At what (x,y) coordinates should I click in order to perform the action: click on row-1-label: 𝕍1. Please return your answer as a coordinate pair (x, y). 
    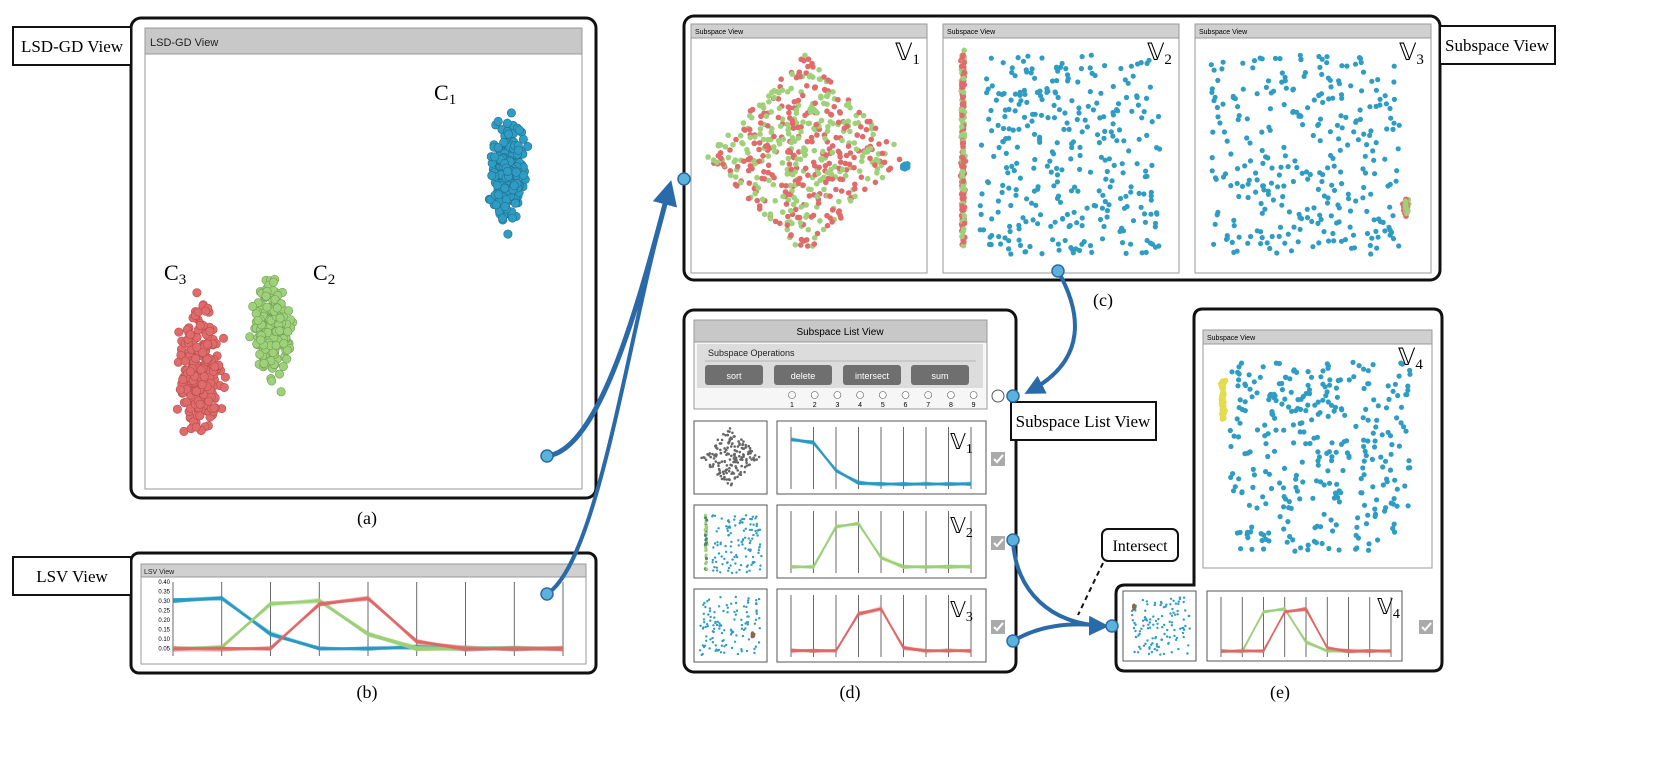
    Looking at the image, I should click on (961, 443).